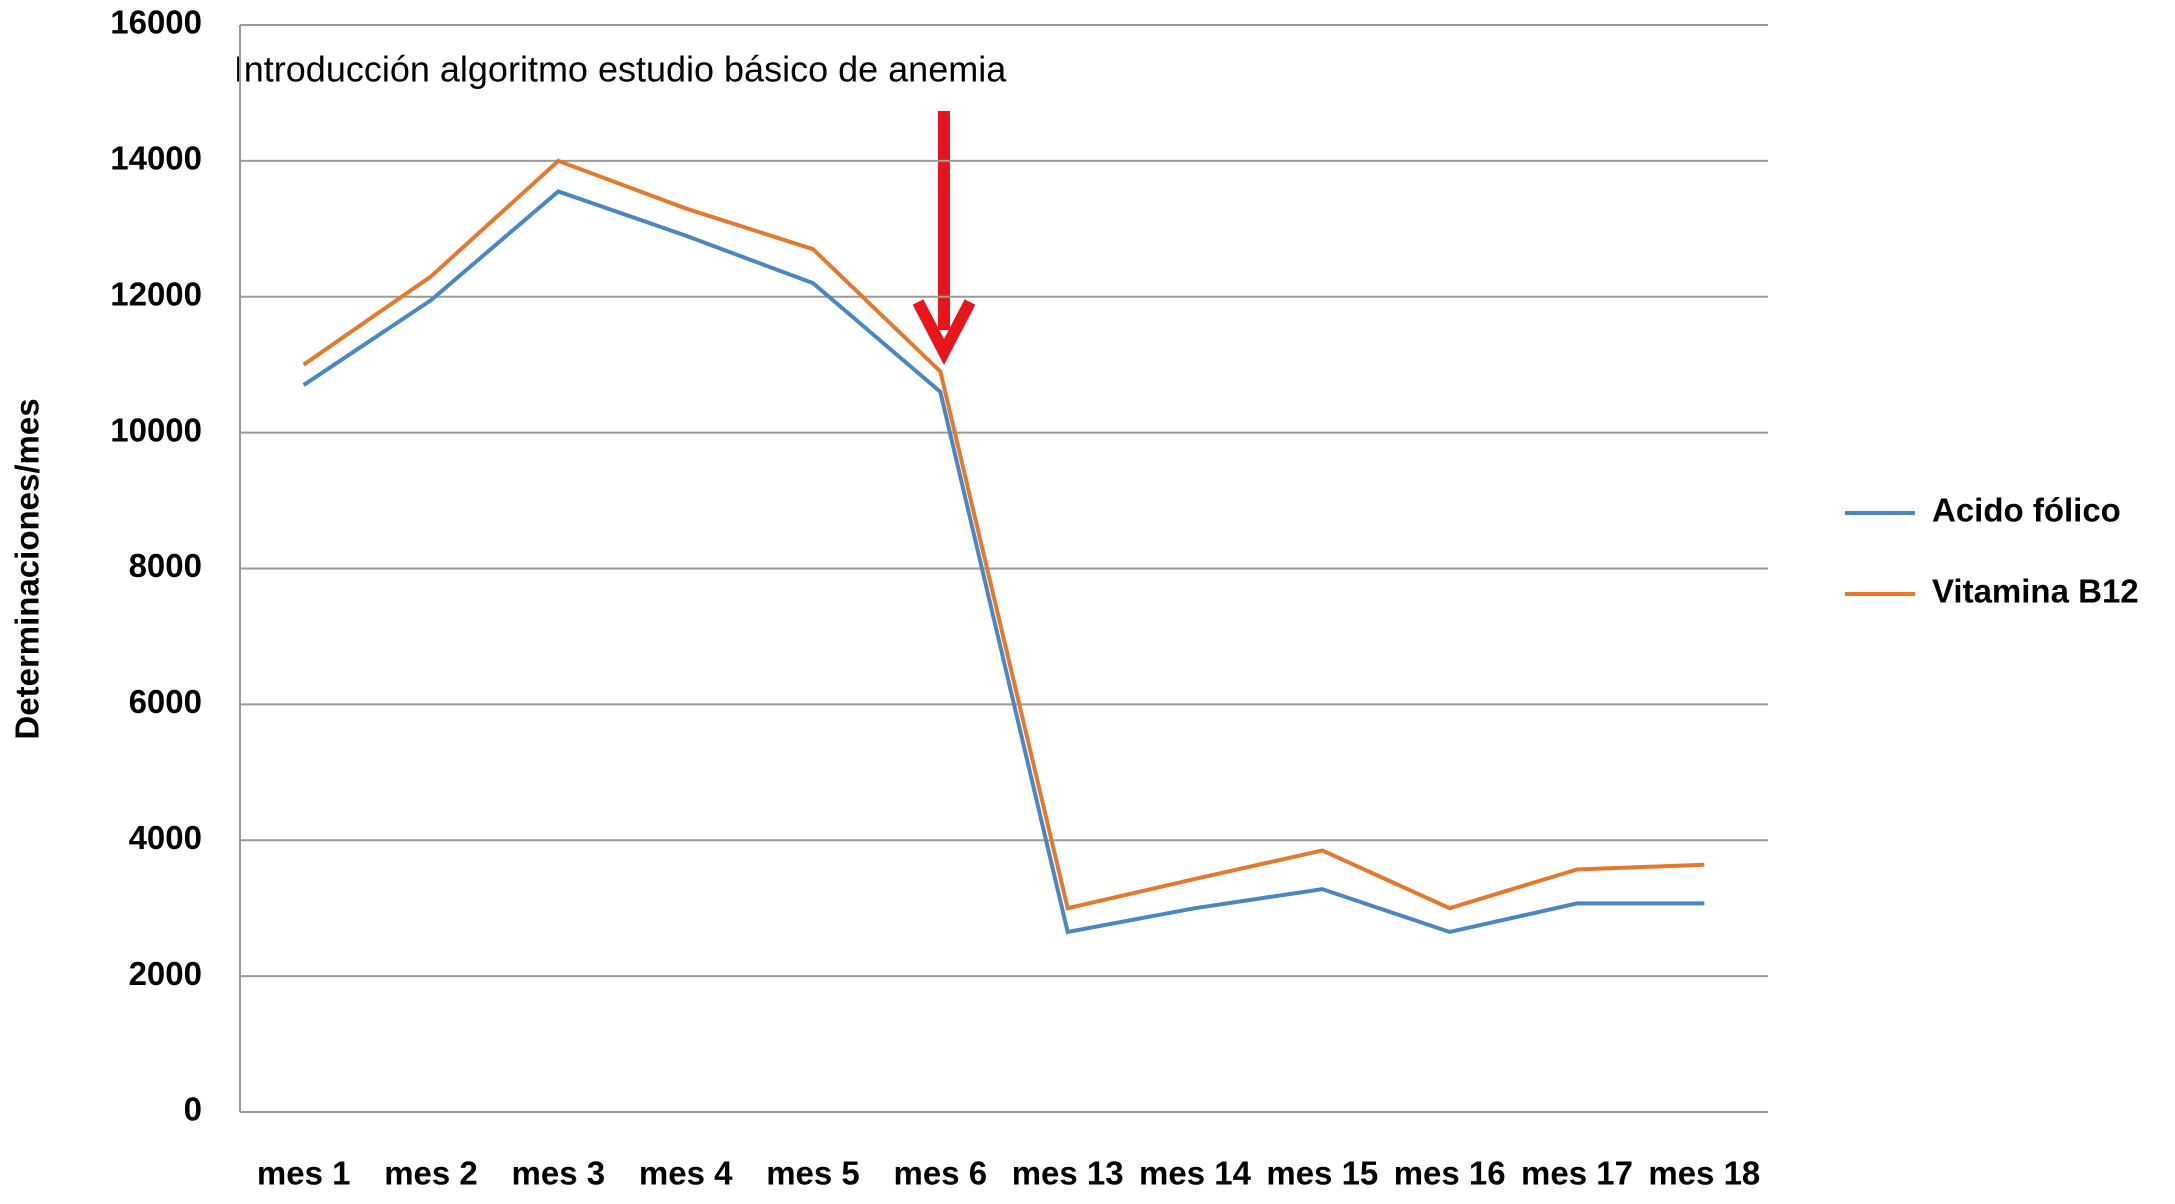 This screenshot has width=2175, height=1204. What do you see at coordinates (165, 973) in the screenshot?
I see `y-tick-label: 2000` at bounding box center [165, 973].